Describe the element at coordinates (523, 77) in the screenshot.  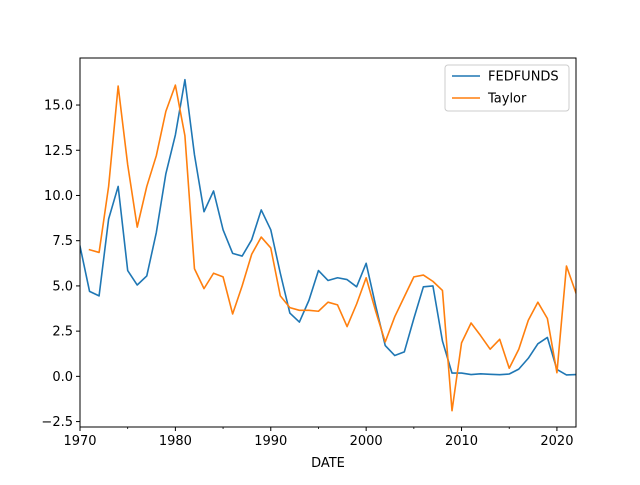
I see `legend-label-fedfunds: FEDFUNDS` at that location.